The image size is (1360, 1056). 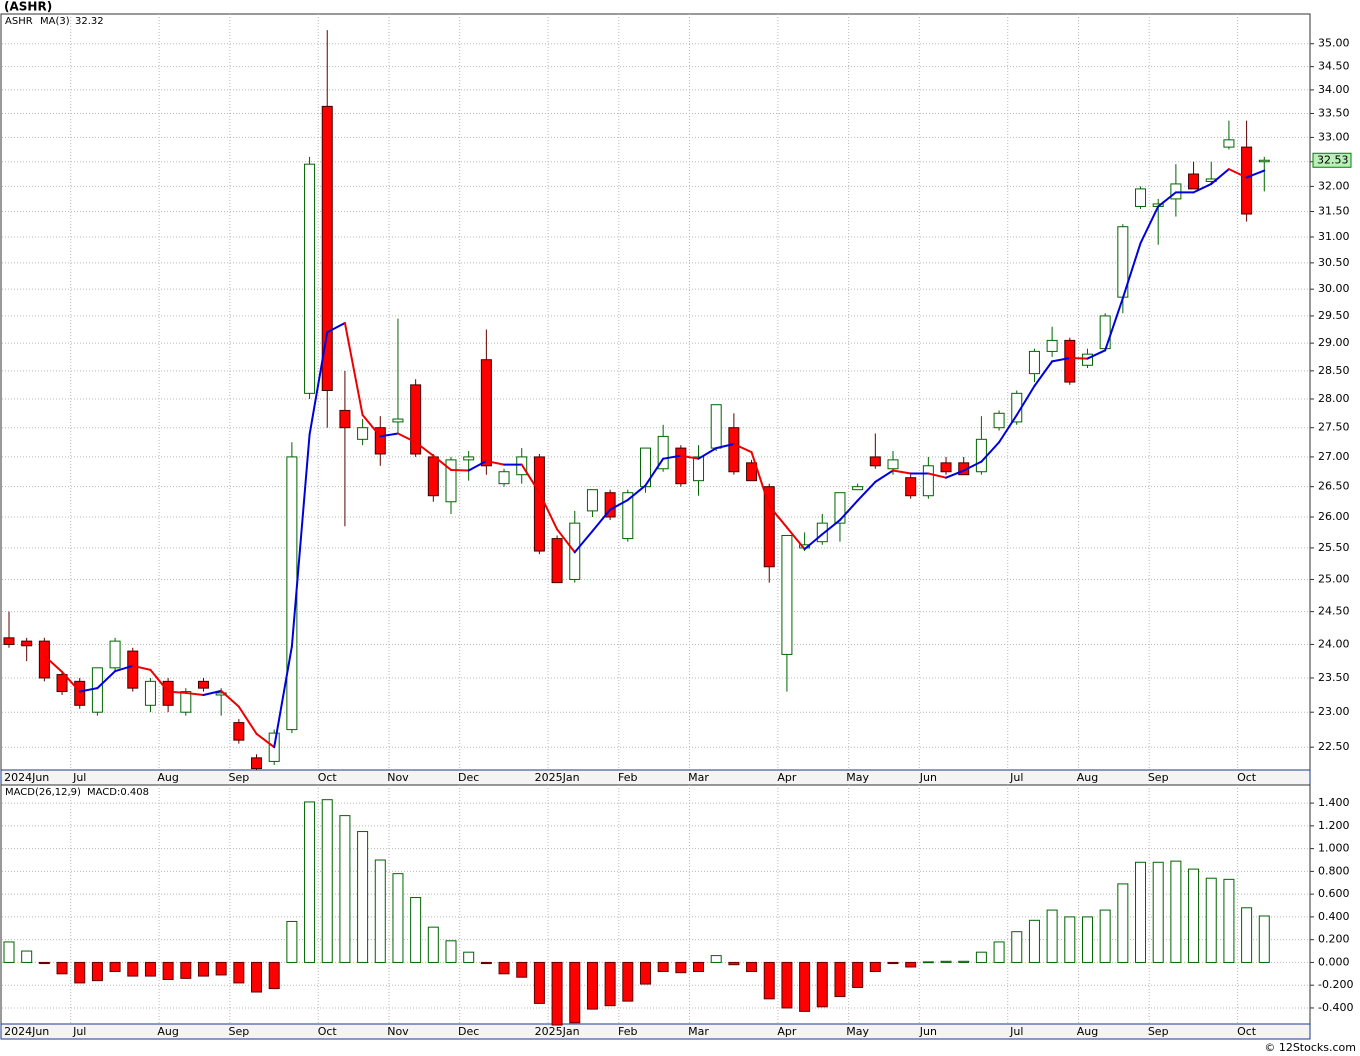 I want to click on legend-ma-value: 32.32, so click(x=89, y=21).